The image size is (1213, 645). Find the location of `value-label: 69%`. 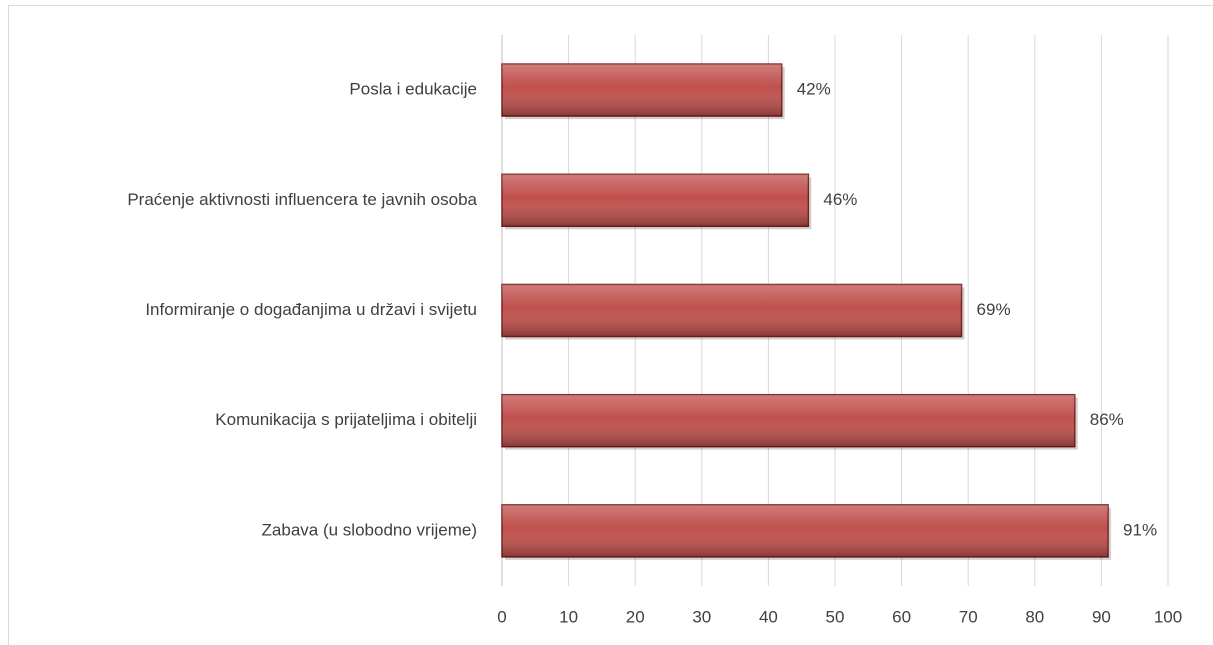

value-label: 69% is located at coordinates (994, 309).